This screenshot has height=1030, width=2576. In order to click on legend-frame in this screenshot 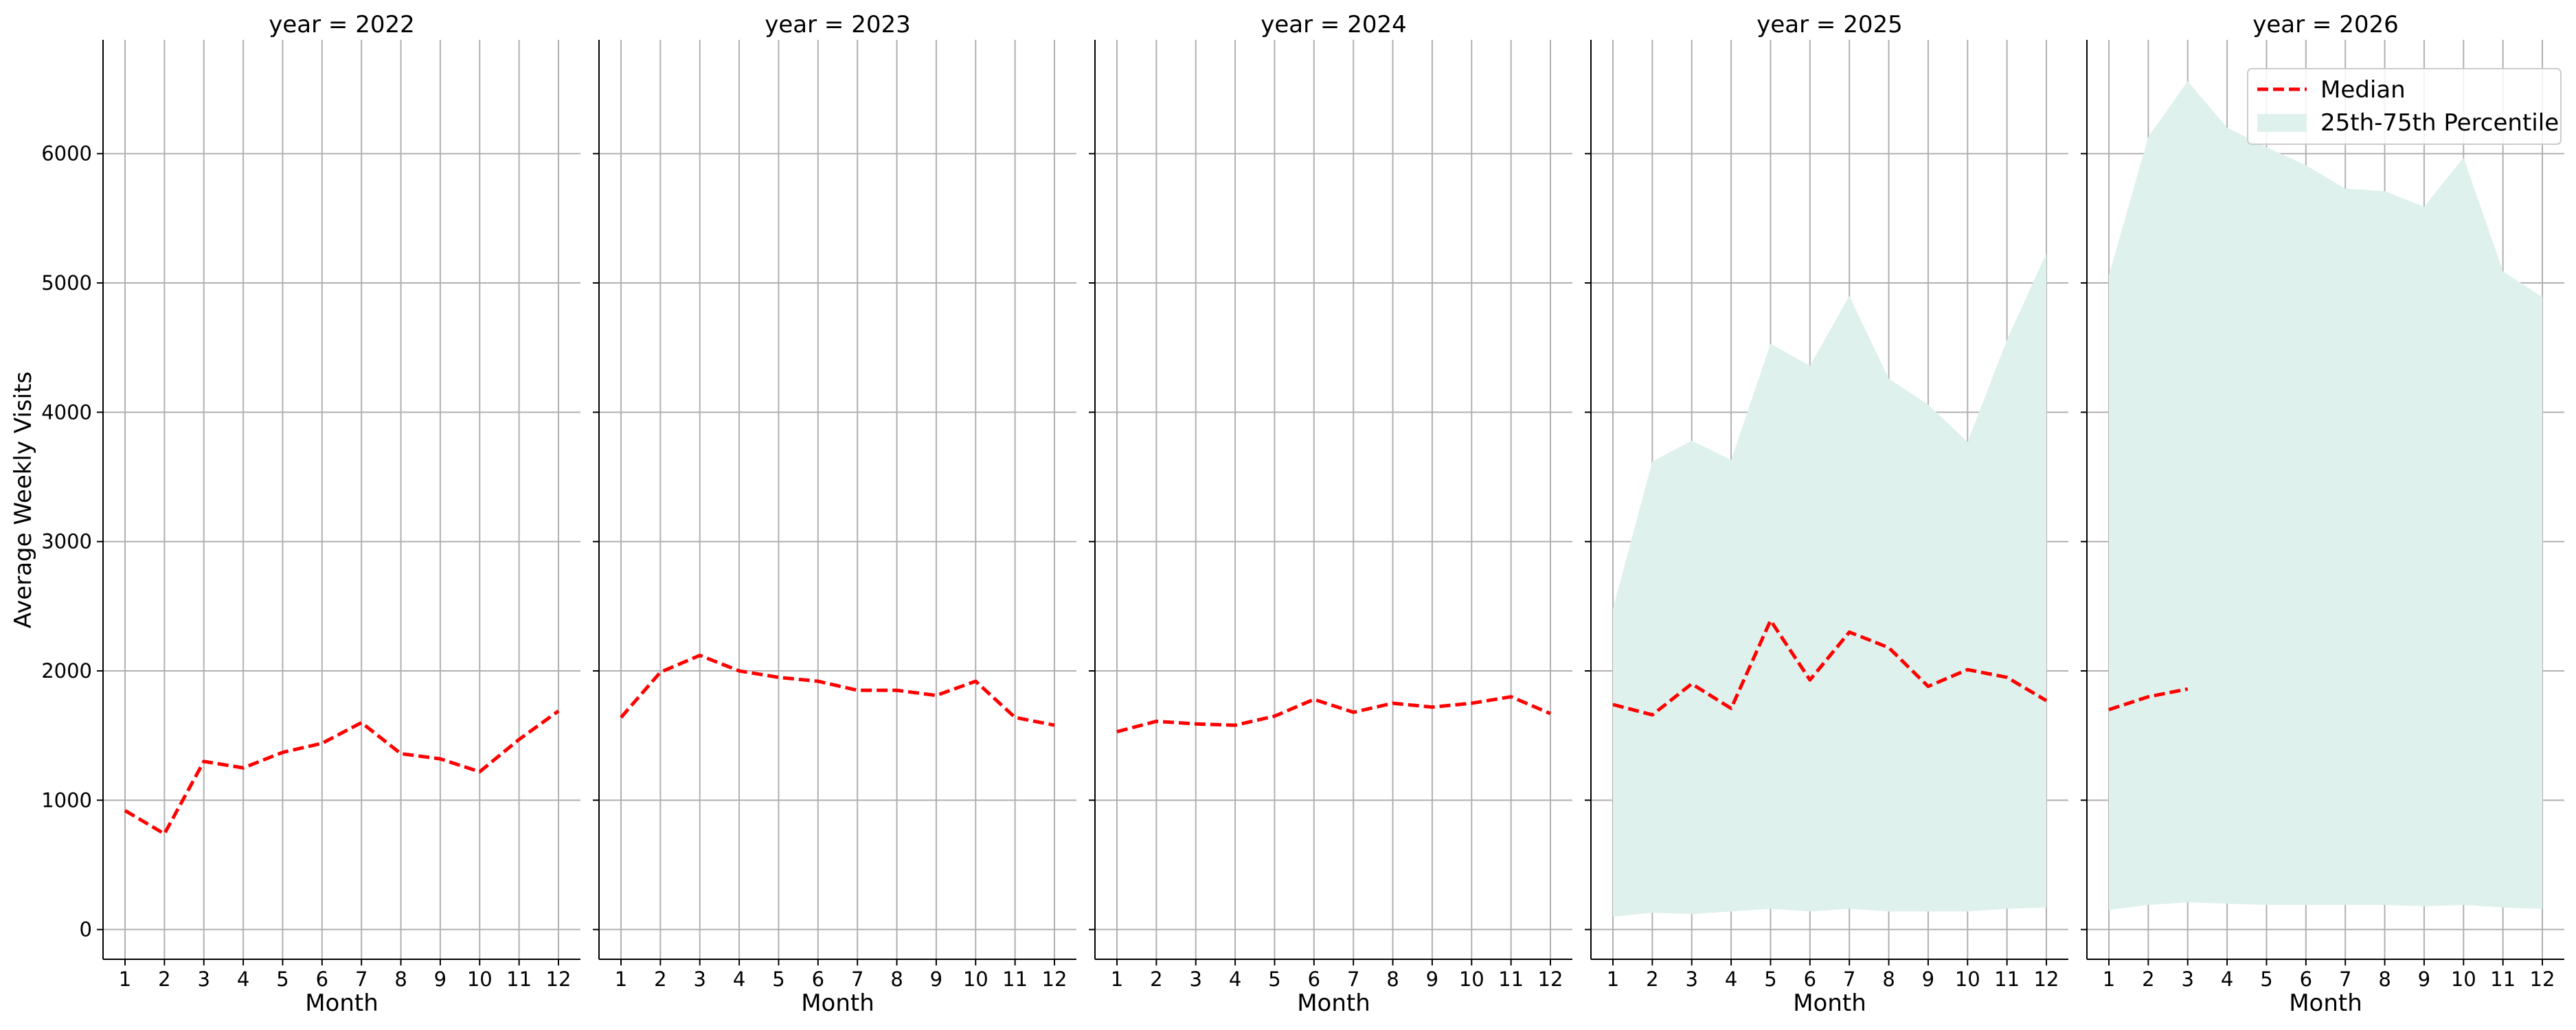, I will do `click(2404, 106)`.